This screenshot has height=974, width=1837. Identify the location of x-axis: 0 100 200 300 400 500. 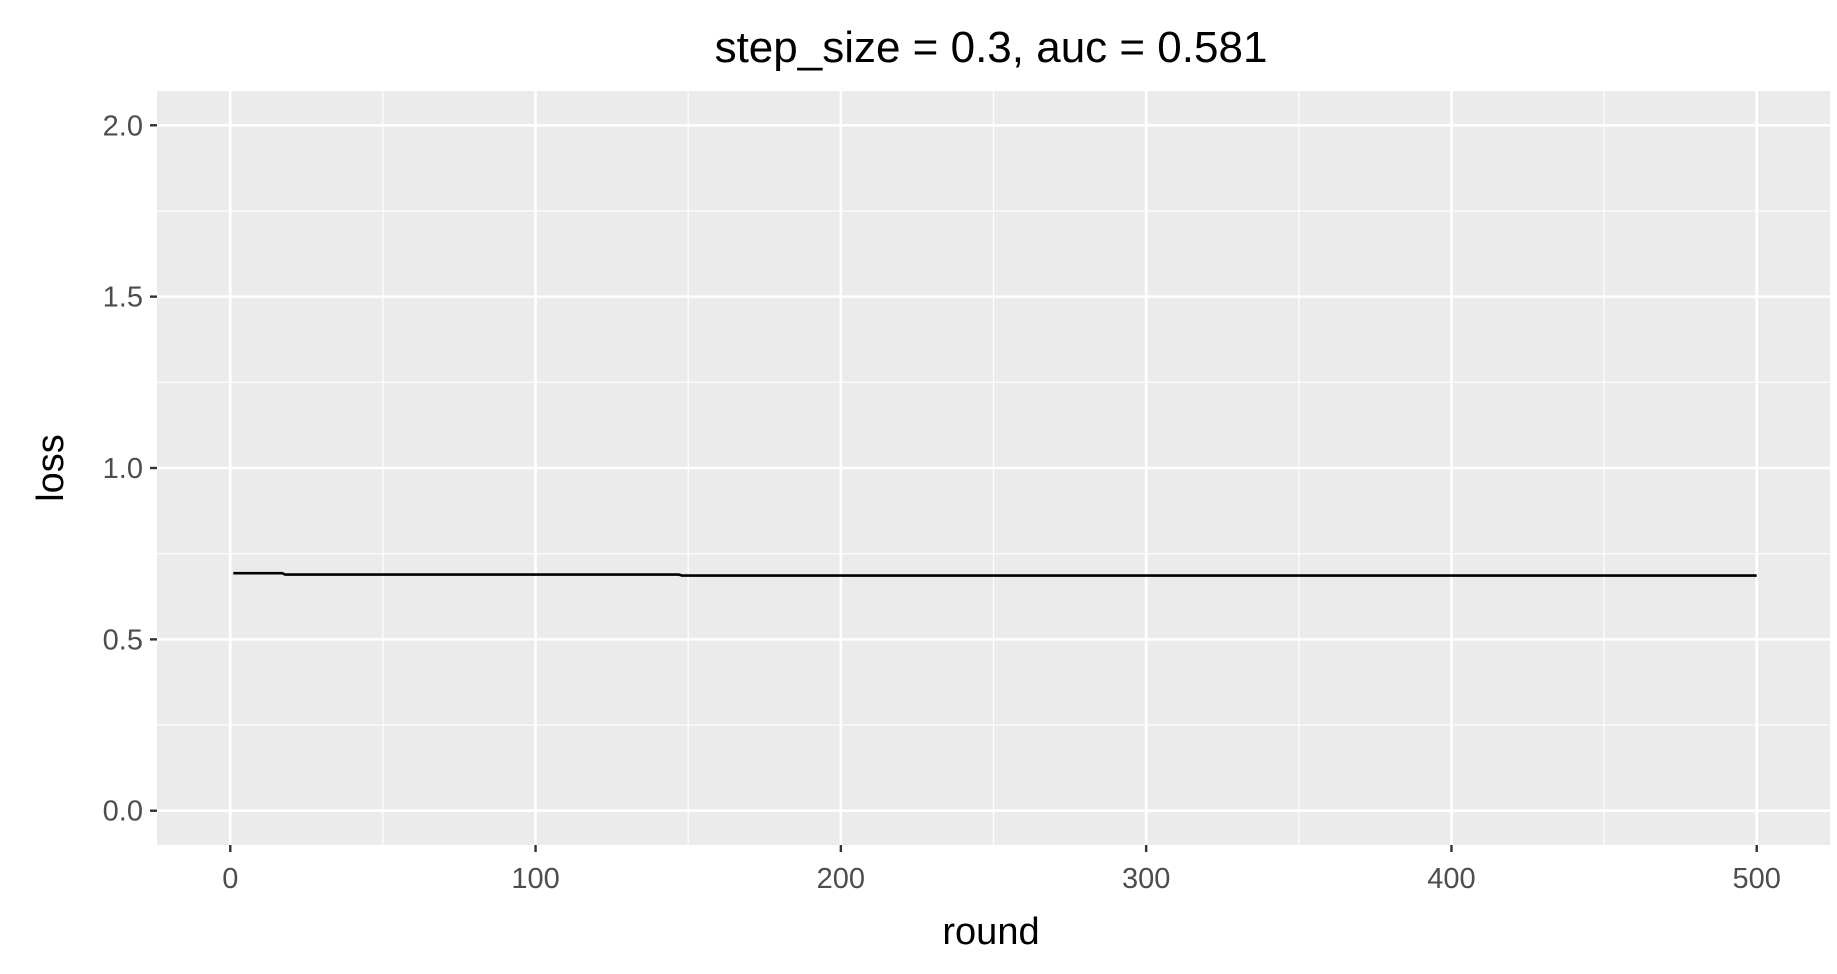
(1001, 870).